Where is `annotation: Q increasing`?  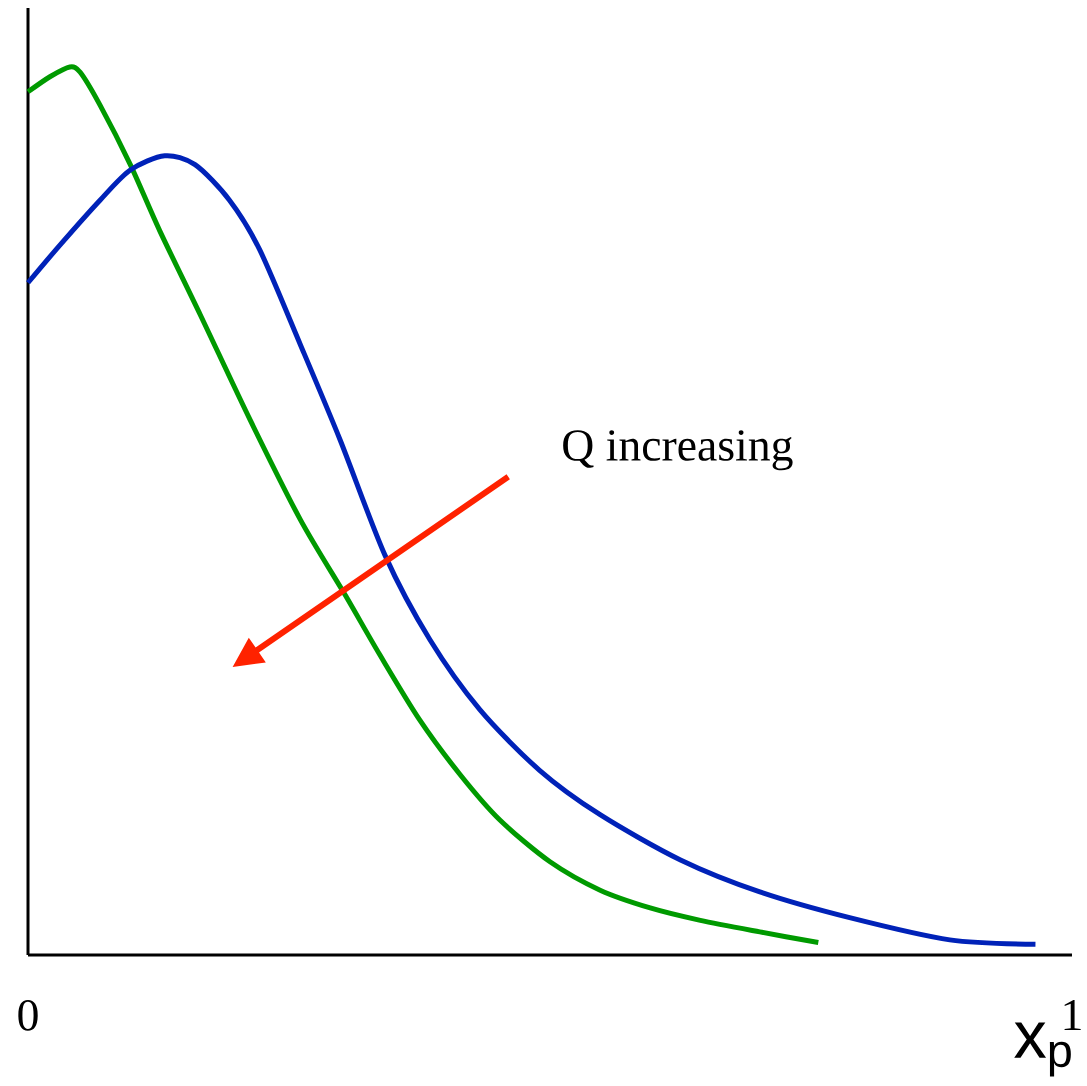 annotation: Q increasing is located at coordinates (678, 450).